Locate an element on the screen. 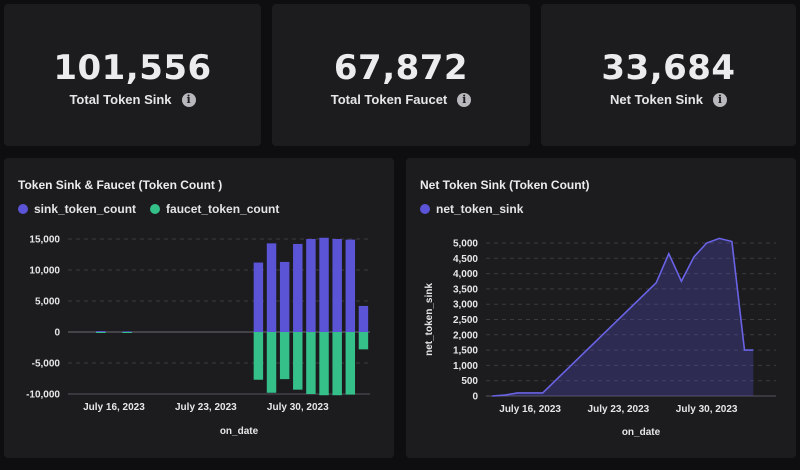 This screenshot has height=470, width=800. kpi-card-total-sink: 101,556 Total Token Sink i is located at coordinates (132, 75).